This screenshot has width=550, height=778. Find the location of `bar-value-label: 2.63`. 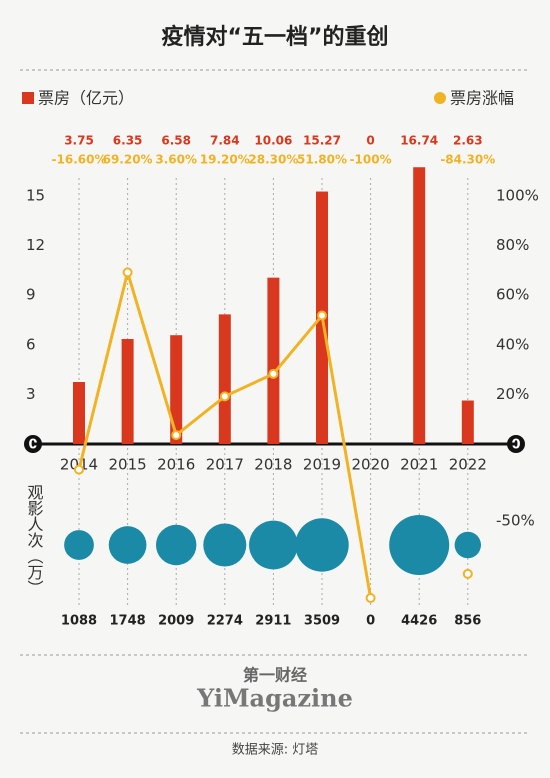

bar-value-label: 2.63 is located at coordinates (468, 141).